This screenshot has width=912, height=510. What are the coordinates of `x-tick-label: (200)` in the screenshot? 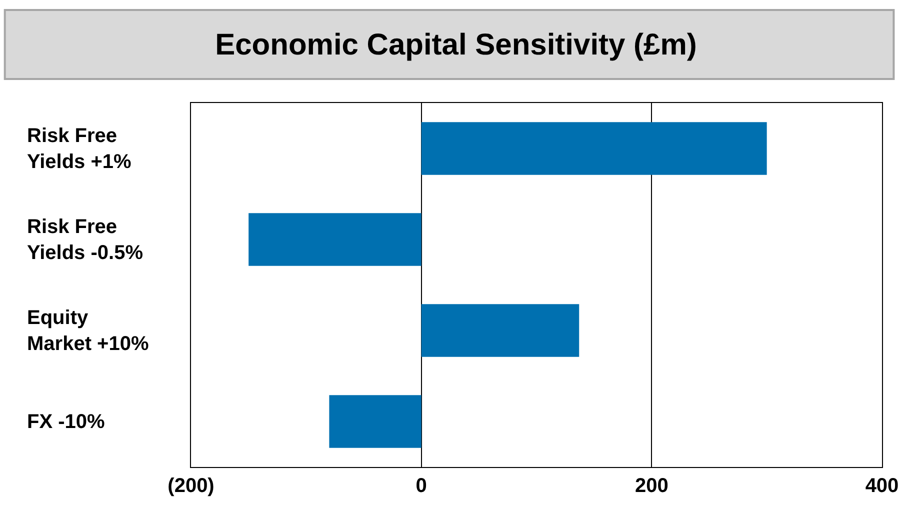 It's located at (191, 486).